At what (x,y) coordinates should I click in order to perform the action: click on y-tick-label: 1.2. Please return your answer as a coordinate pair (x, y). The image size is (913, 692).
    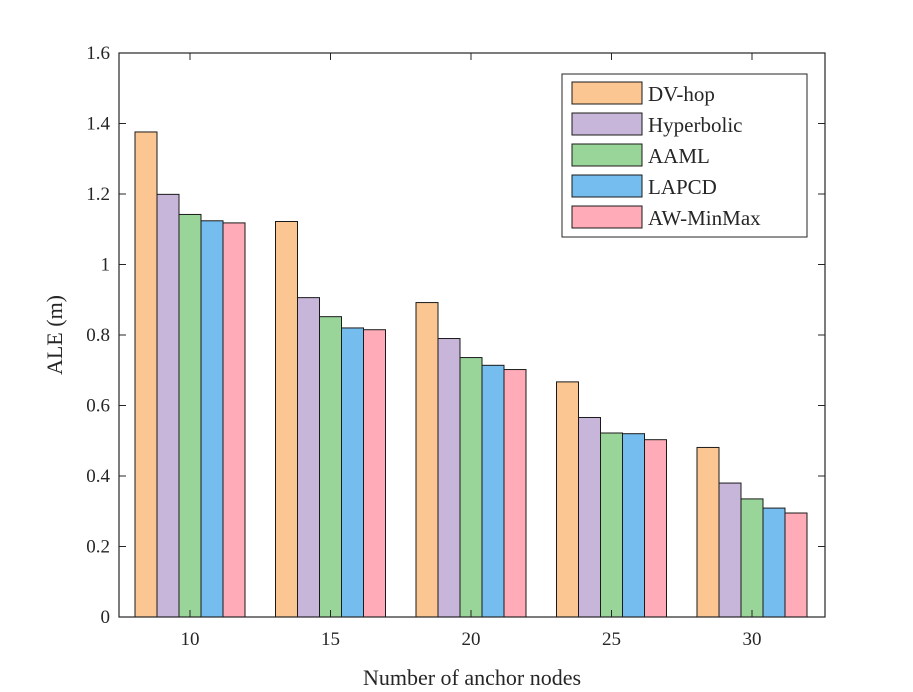
    Looking at the image, I should click on (98, 194).